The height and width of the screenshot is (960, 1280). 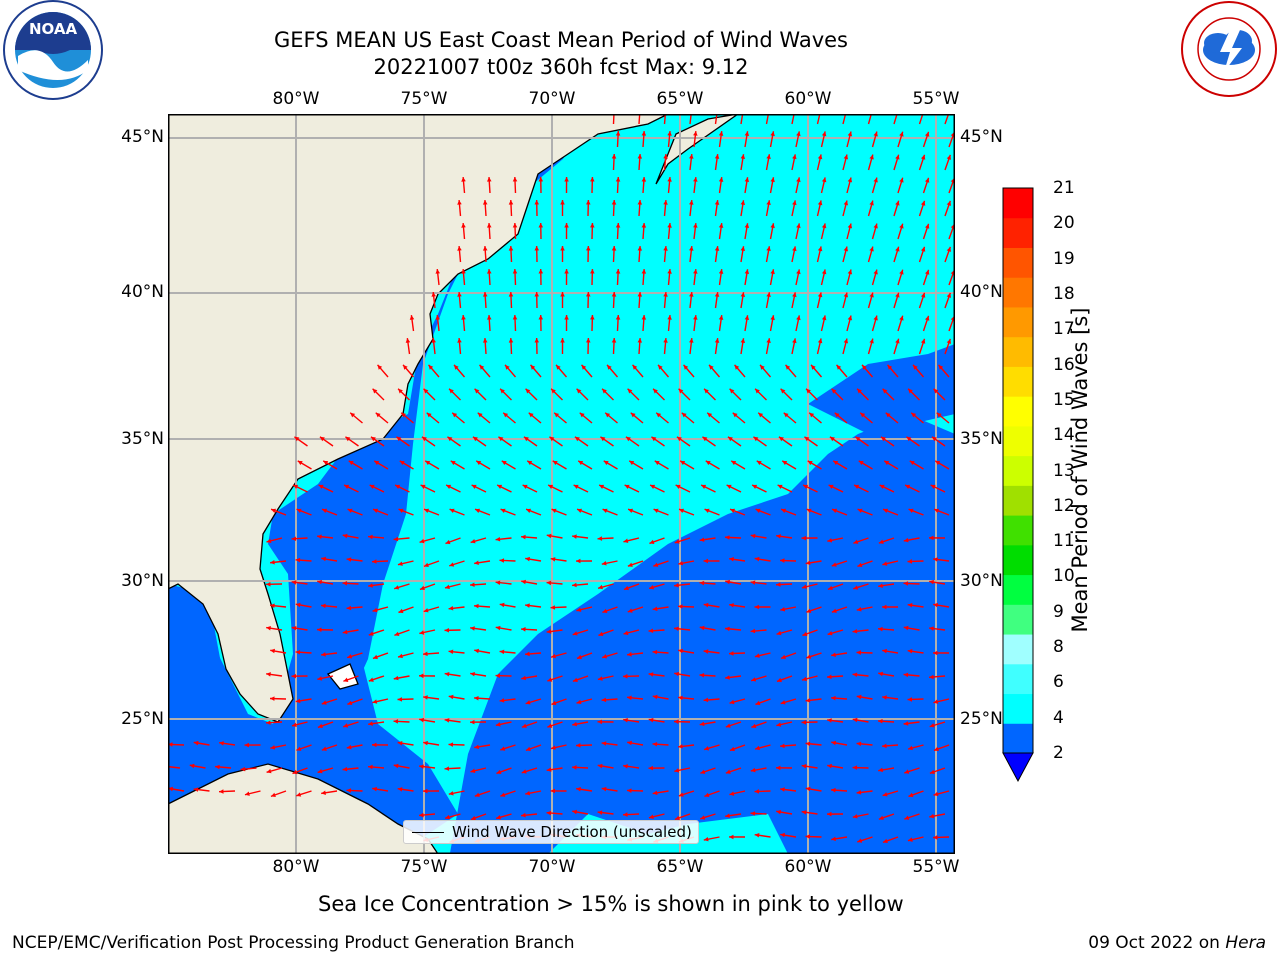 I want to click on lat-tick-right: 45°N, so click(x=981, y=137).